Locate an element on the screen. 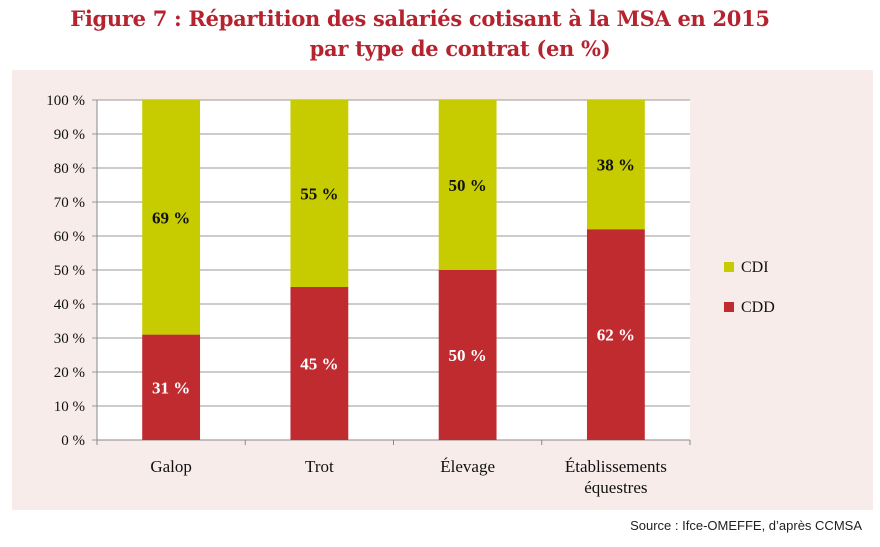  x-tick-label: équestres is located at coordinates (615, 487).